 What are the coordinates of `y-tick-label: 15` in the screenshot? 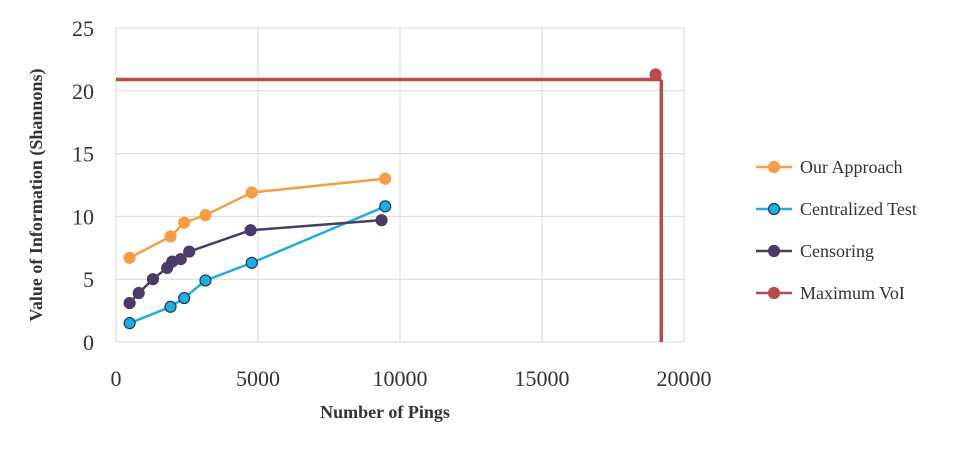 It's located at (83, 154).